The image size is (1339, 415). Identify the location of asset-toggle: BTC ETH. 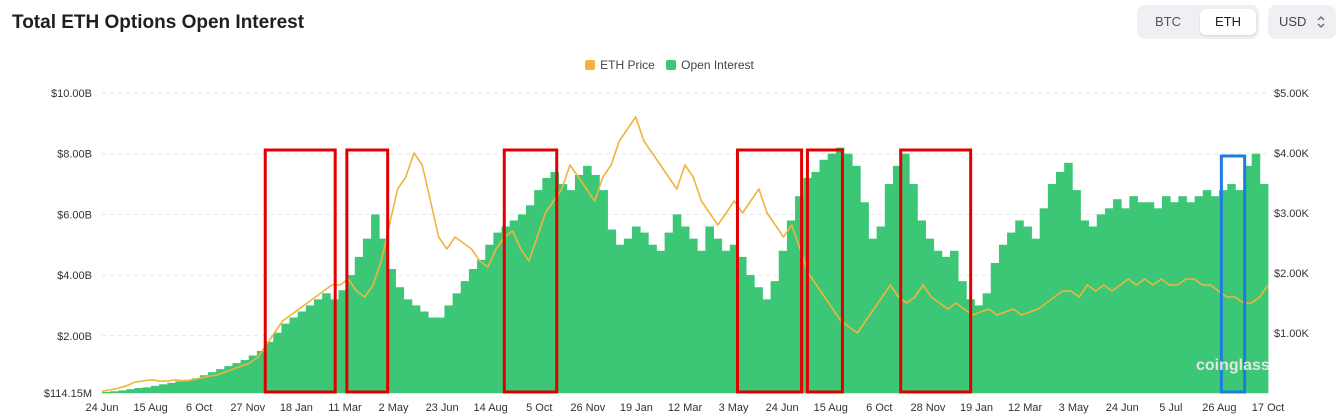
(1198, 22).